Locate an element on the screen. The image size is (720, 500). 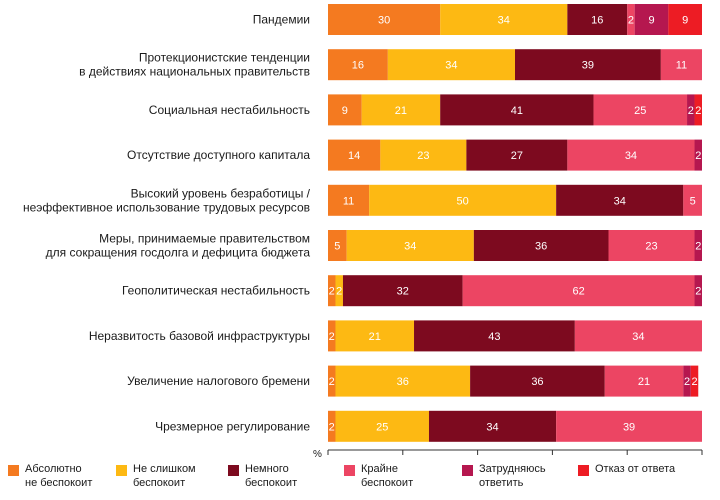
bar-row: Увеличение налогового бремени 2 36 36 21 2 2 is located at coordinates (413, 381).